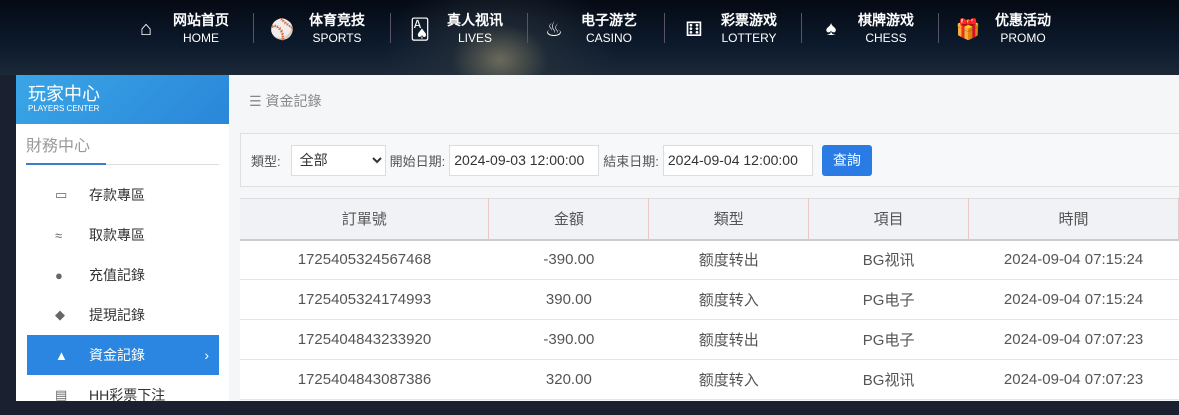  What do you see at coordinates (694, 29) in the screenshot?
I see `dice-icon: ⚅` at bounding box center [694, 29].